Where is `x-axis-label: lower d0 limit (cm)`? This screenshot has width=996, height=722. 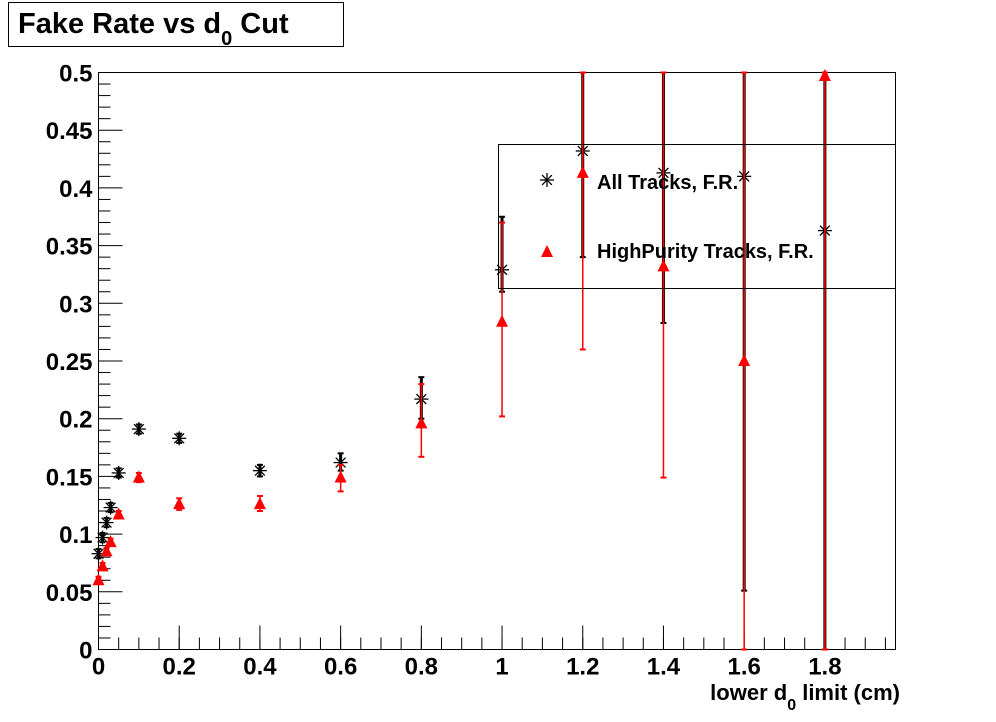
x-axis-label: lower d0 limit (cm) is located at coordinates (805, 697).